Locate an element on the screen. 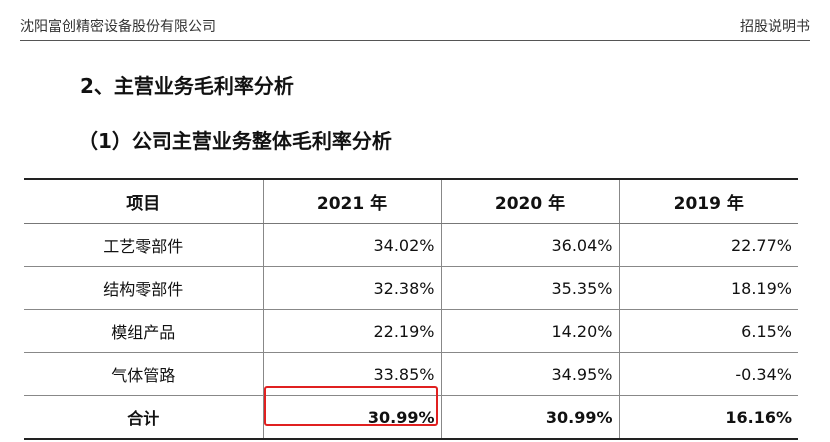 This screenshot has width=830, height=442. cell-2019: 18.19% is located at coordinates (708, 288).